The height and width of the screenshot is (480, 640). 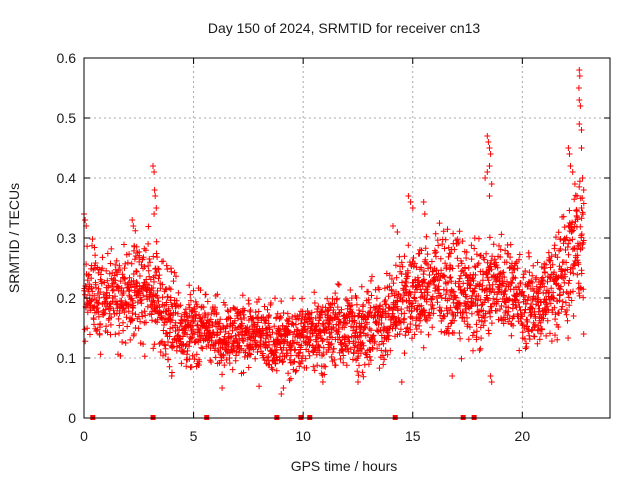 What do you see at coordinates (84, 436) in the screenshot?
I see `x-tick-label: 0` at bounding box center [84, 436].